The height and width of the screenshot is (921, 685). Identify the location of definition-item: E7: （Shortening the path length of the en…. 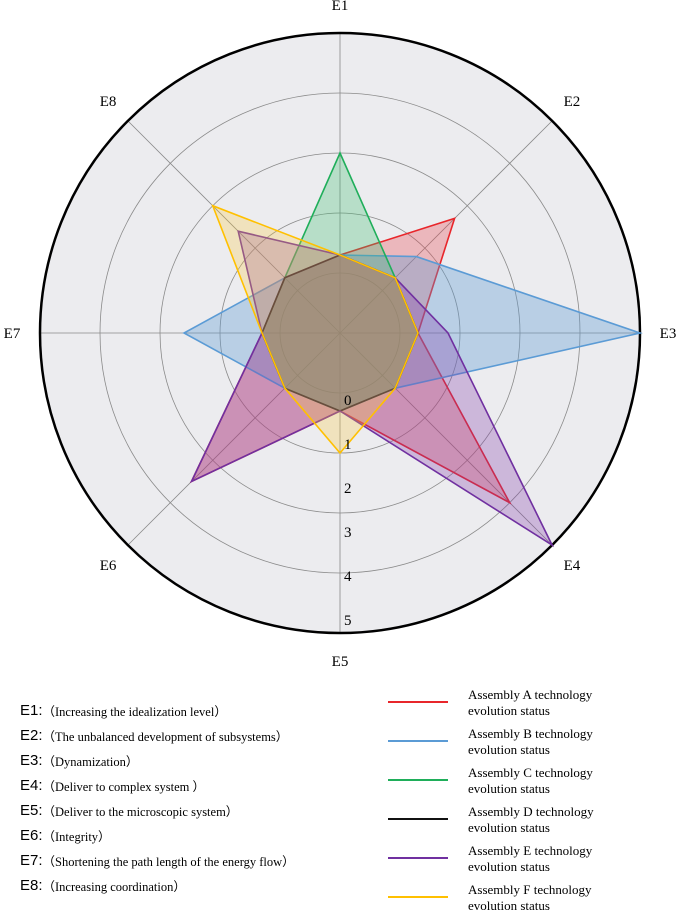
(157, 860).